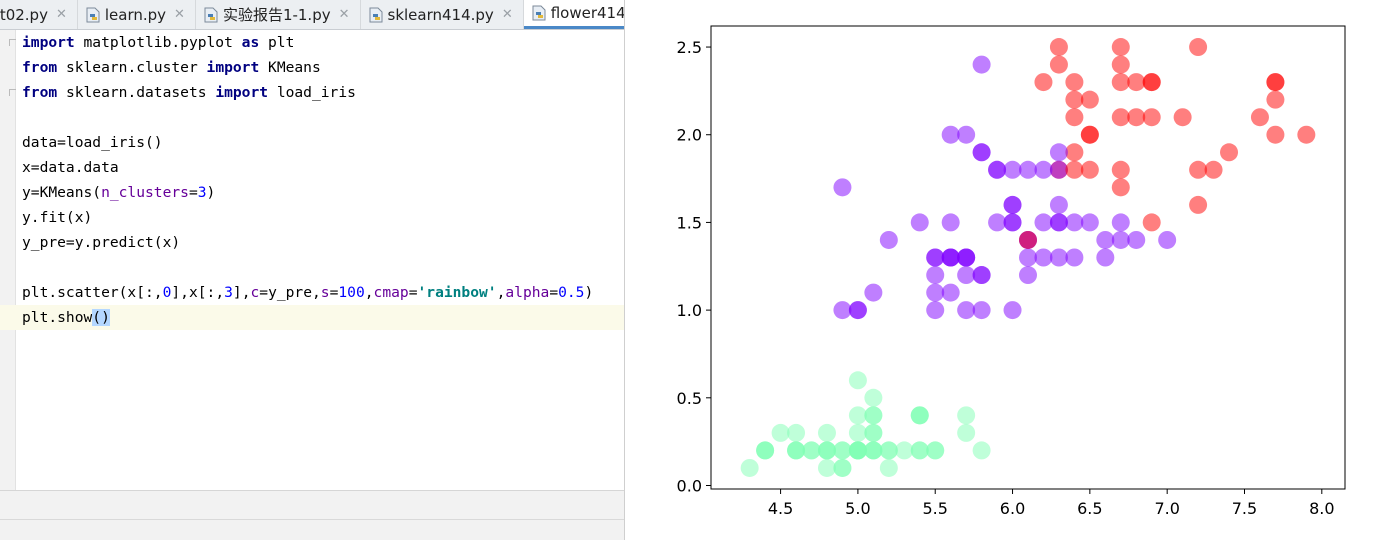 This screenshot has width=1387, height=540. Describe the element at coordinates (40, 67) in the screenshot. I see `code-token: from` at that location.